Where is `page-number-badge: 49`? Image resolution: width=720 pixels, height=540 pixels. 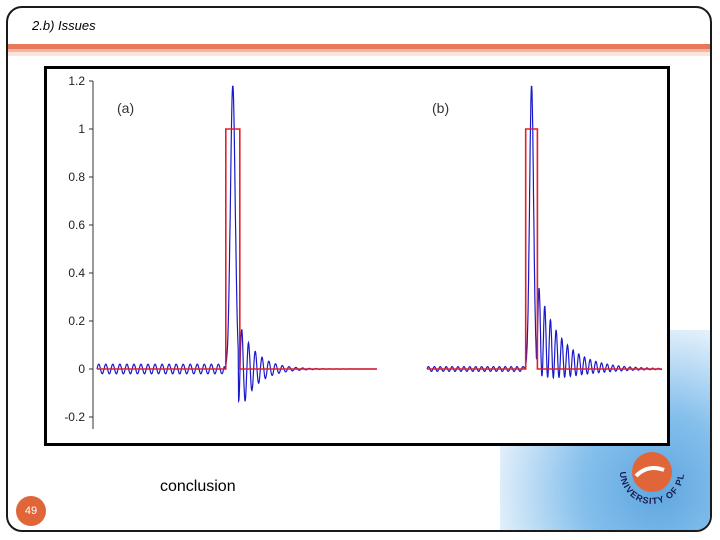
page-number-badge: 49 is located at coordinates (31, 511).